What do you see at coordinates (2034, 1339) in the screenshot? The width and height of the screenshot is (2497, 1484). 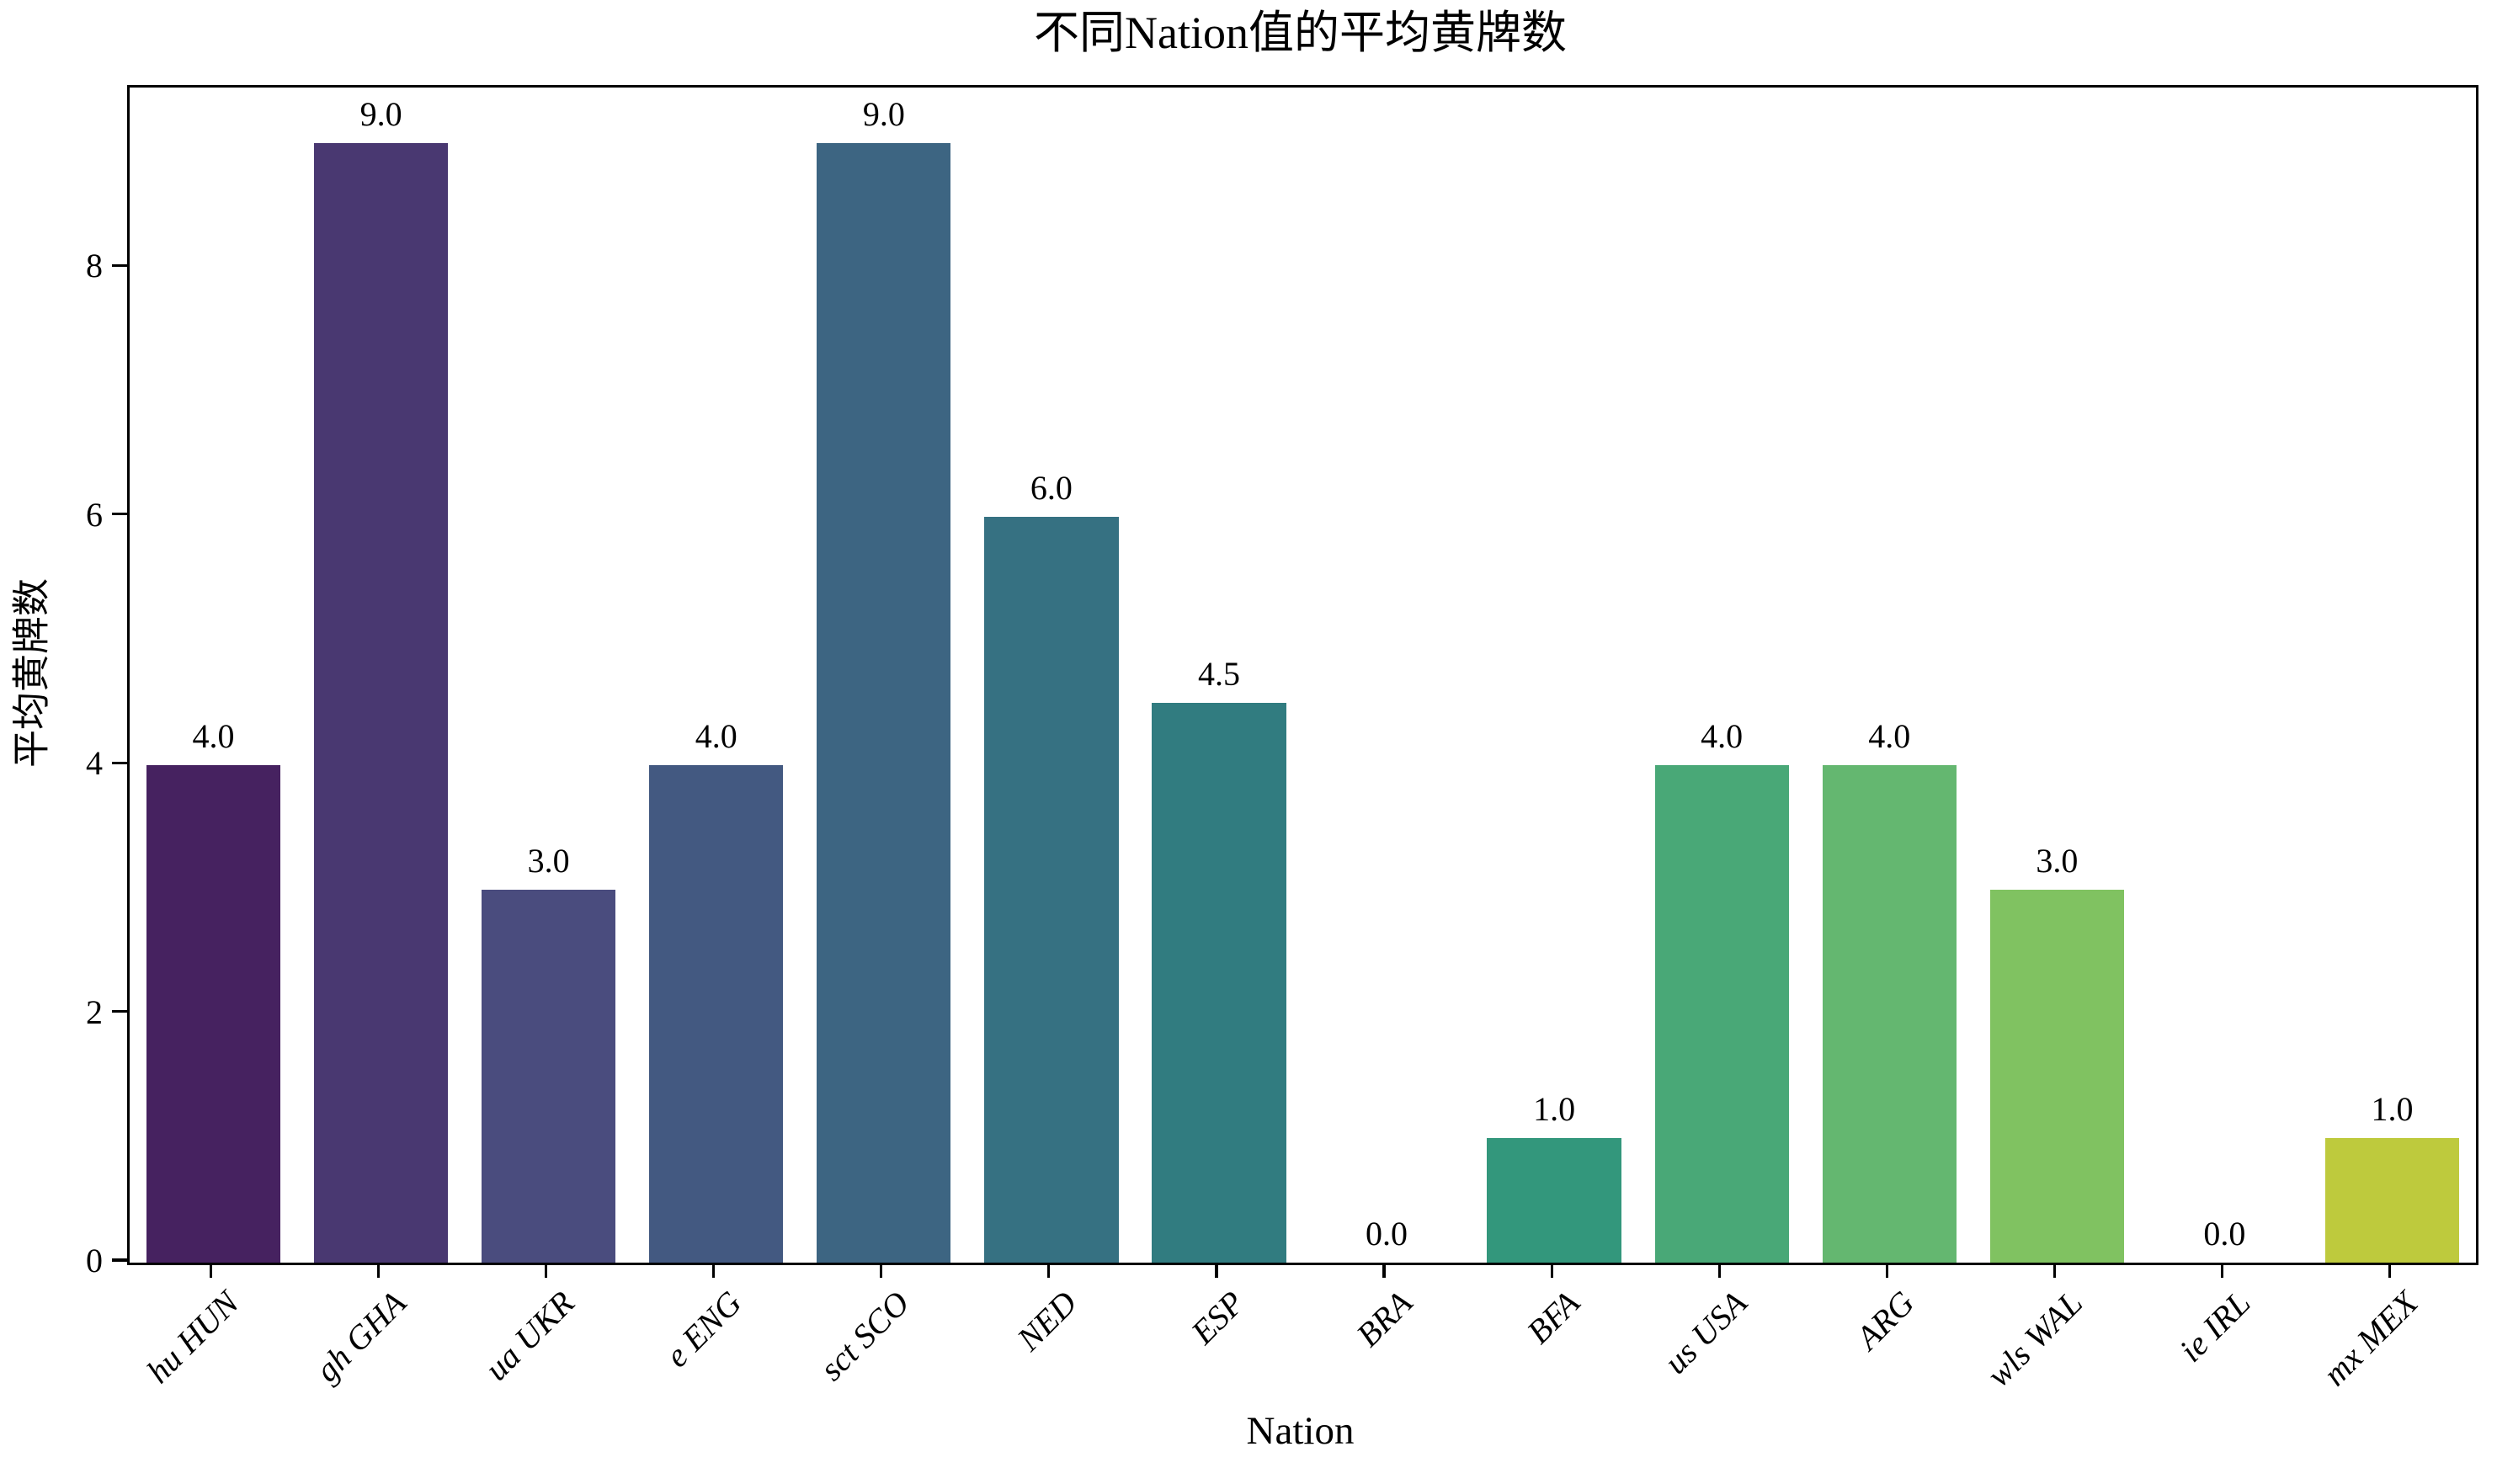 I see `x-tick-label: wls WAL` at bounding box center [2034, 1339].